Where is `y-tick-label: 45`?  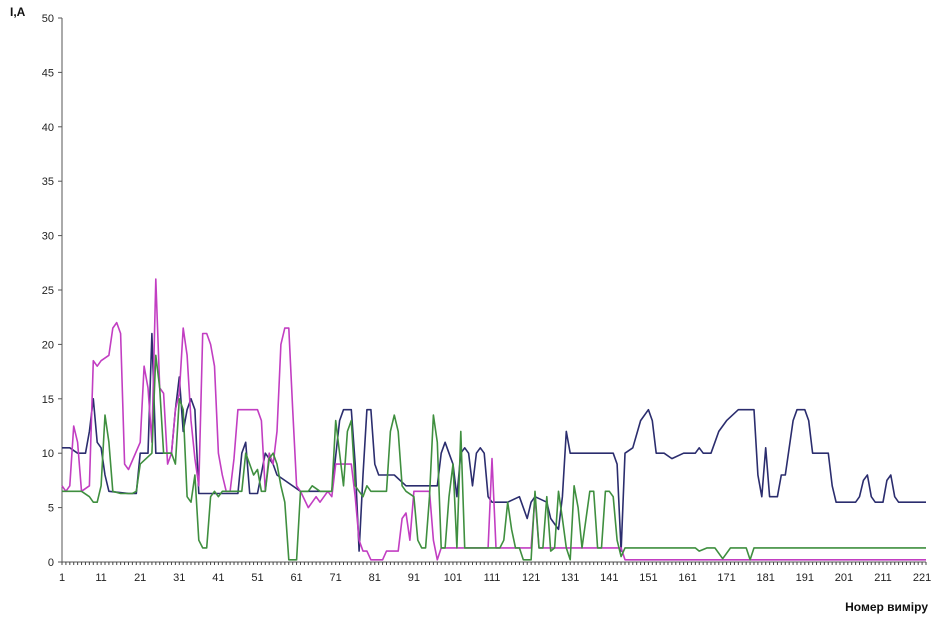 y-tick-label: 45 is located at coordinates (48, 73).